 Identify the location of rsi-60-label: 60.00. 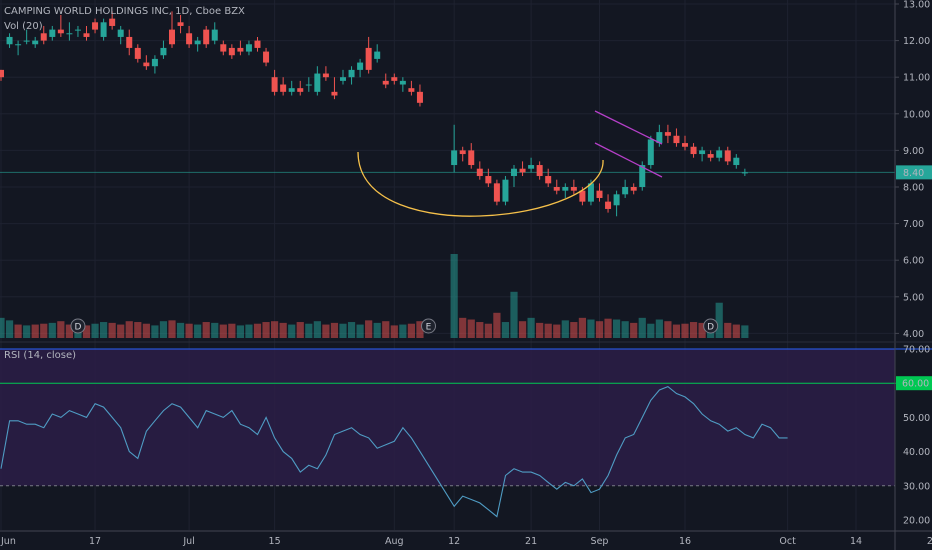
(915, 384).